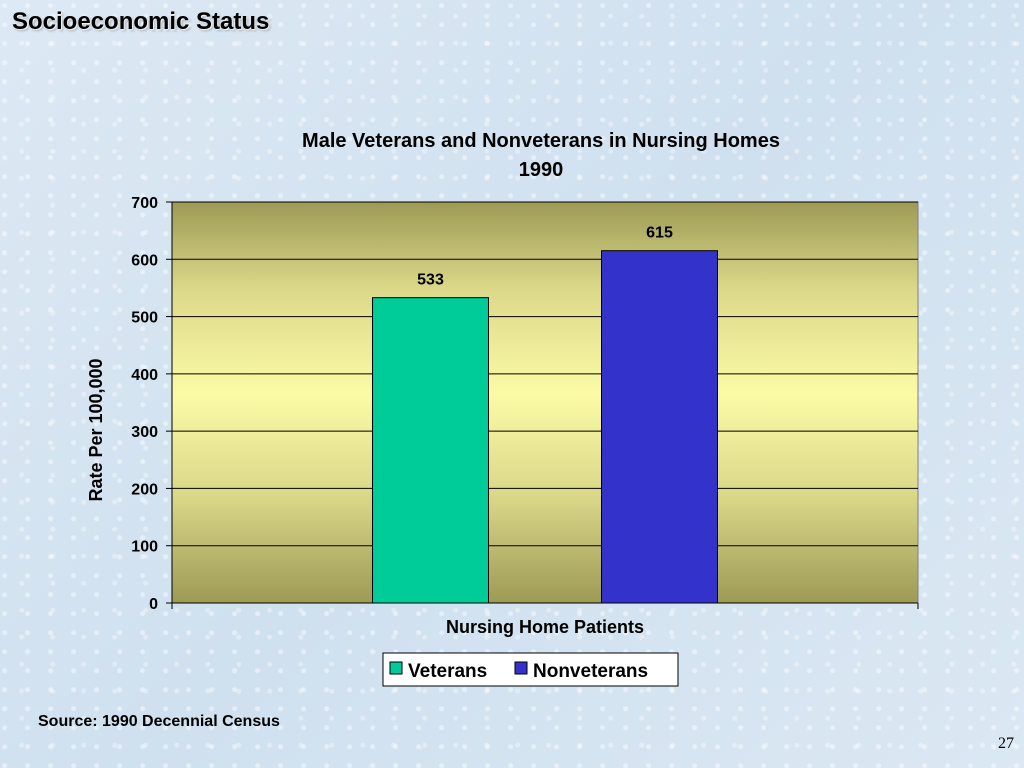 The image size is (1024, 768). I want to click on legend-label-veterans: Veterans, so click(447, 671).